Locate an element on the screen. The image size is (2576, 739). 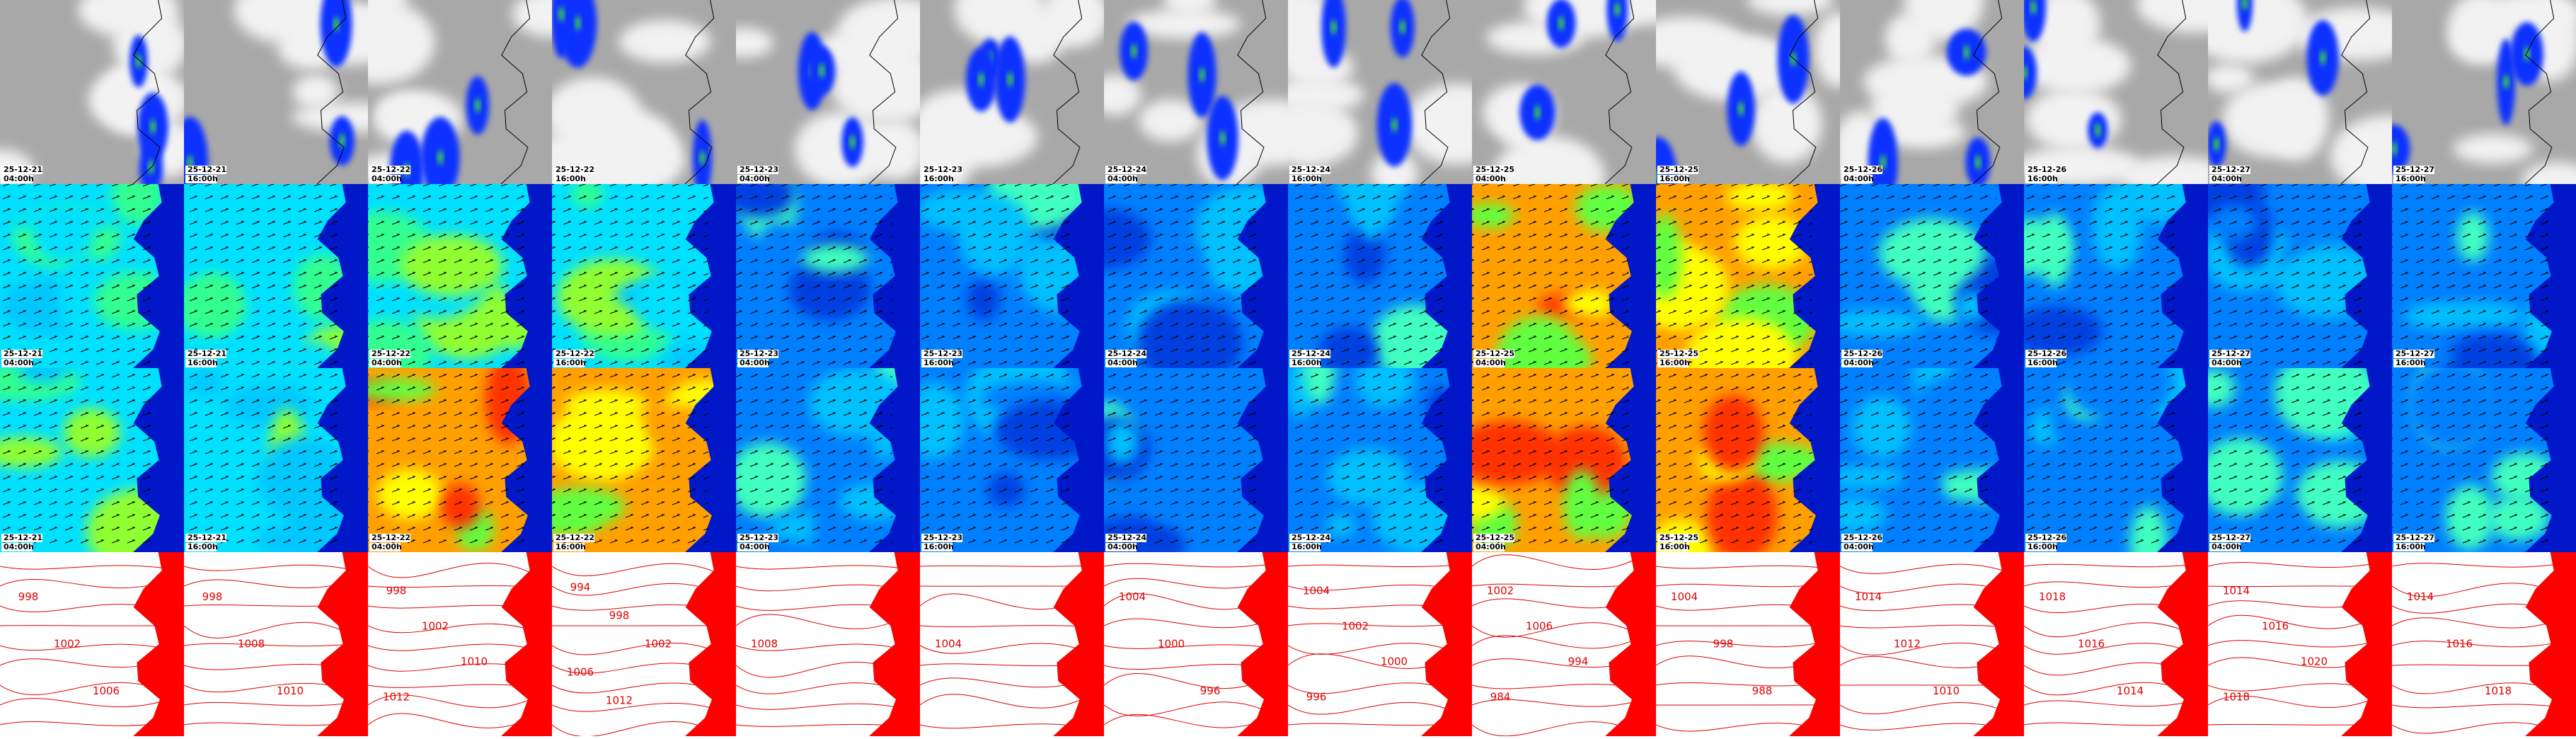
isobar-label: 1010 is located at coordinates (475, 661).